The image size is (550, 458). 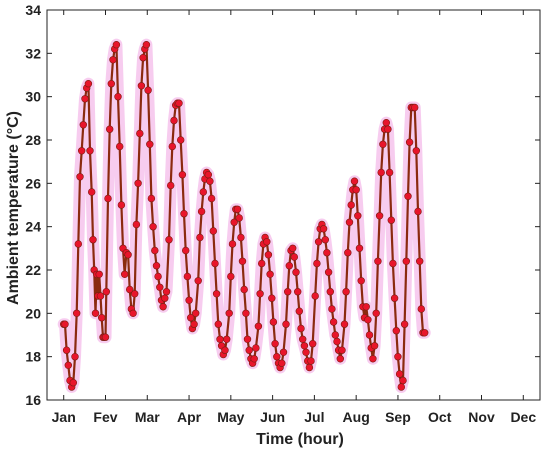 I want to click on y-tick-label: 20, so click(x=33, y=313).